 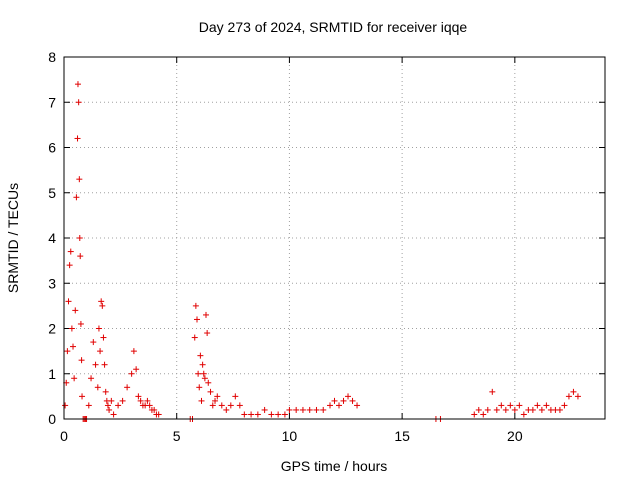 What do you see at coordinates (52, 193) in the screenshot?
I see `y-tick-label: 5` at bounding box center [52, 193].